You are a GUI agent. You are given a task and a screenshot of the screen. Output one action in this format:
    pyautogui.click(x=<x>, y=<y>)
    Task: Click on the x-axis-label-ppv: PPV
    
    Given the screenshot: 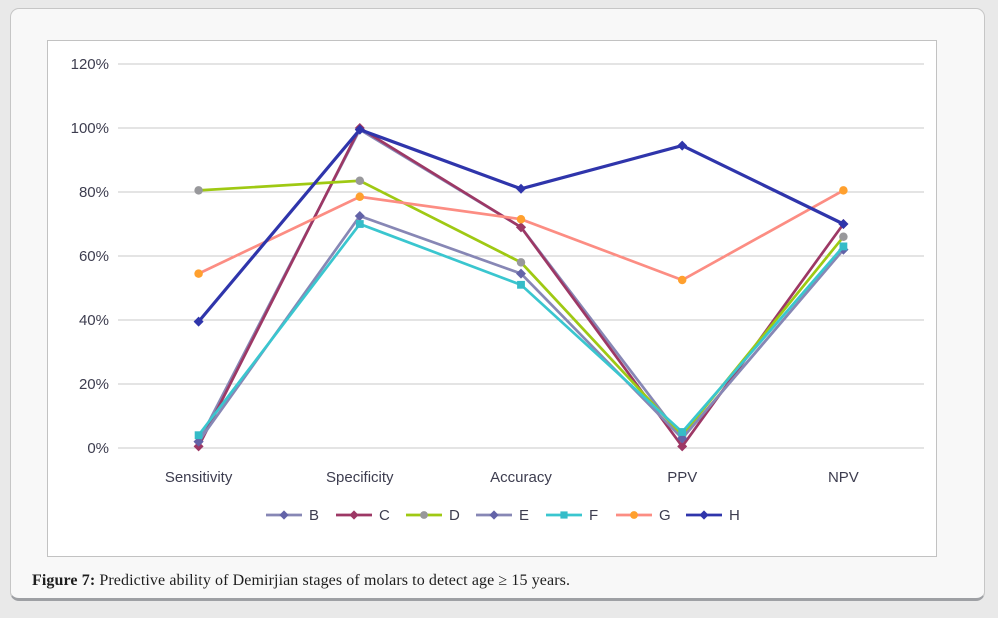 What is the action you would take?
    pyautogui.click(x=682, y=477)
    